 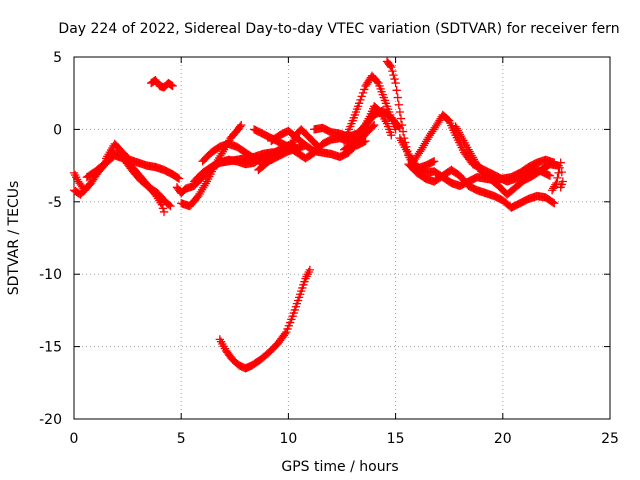 What do you see at coordinates (288, 439) in the screenshot?
I see `x-tick-label: 10` at bounding box center [288, 439].